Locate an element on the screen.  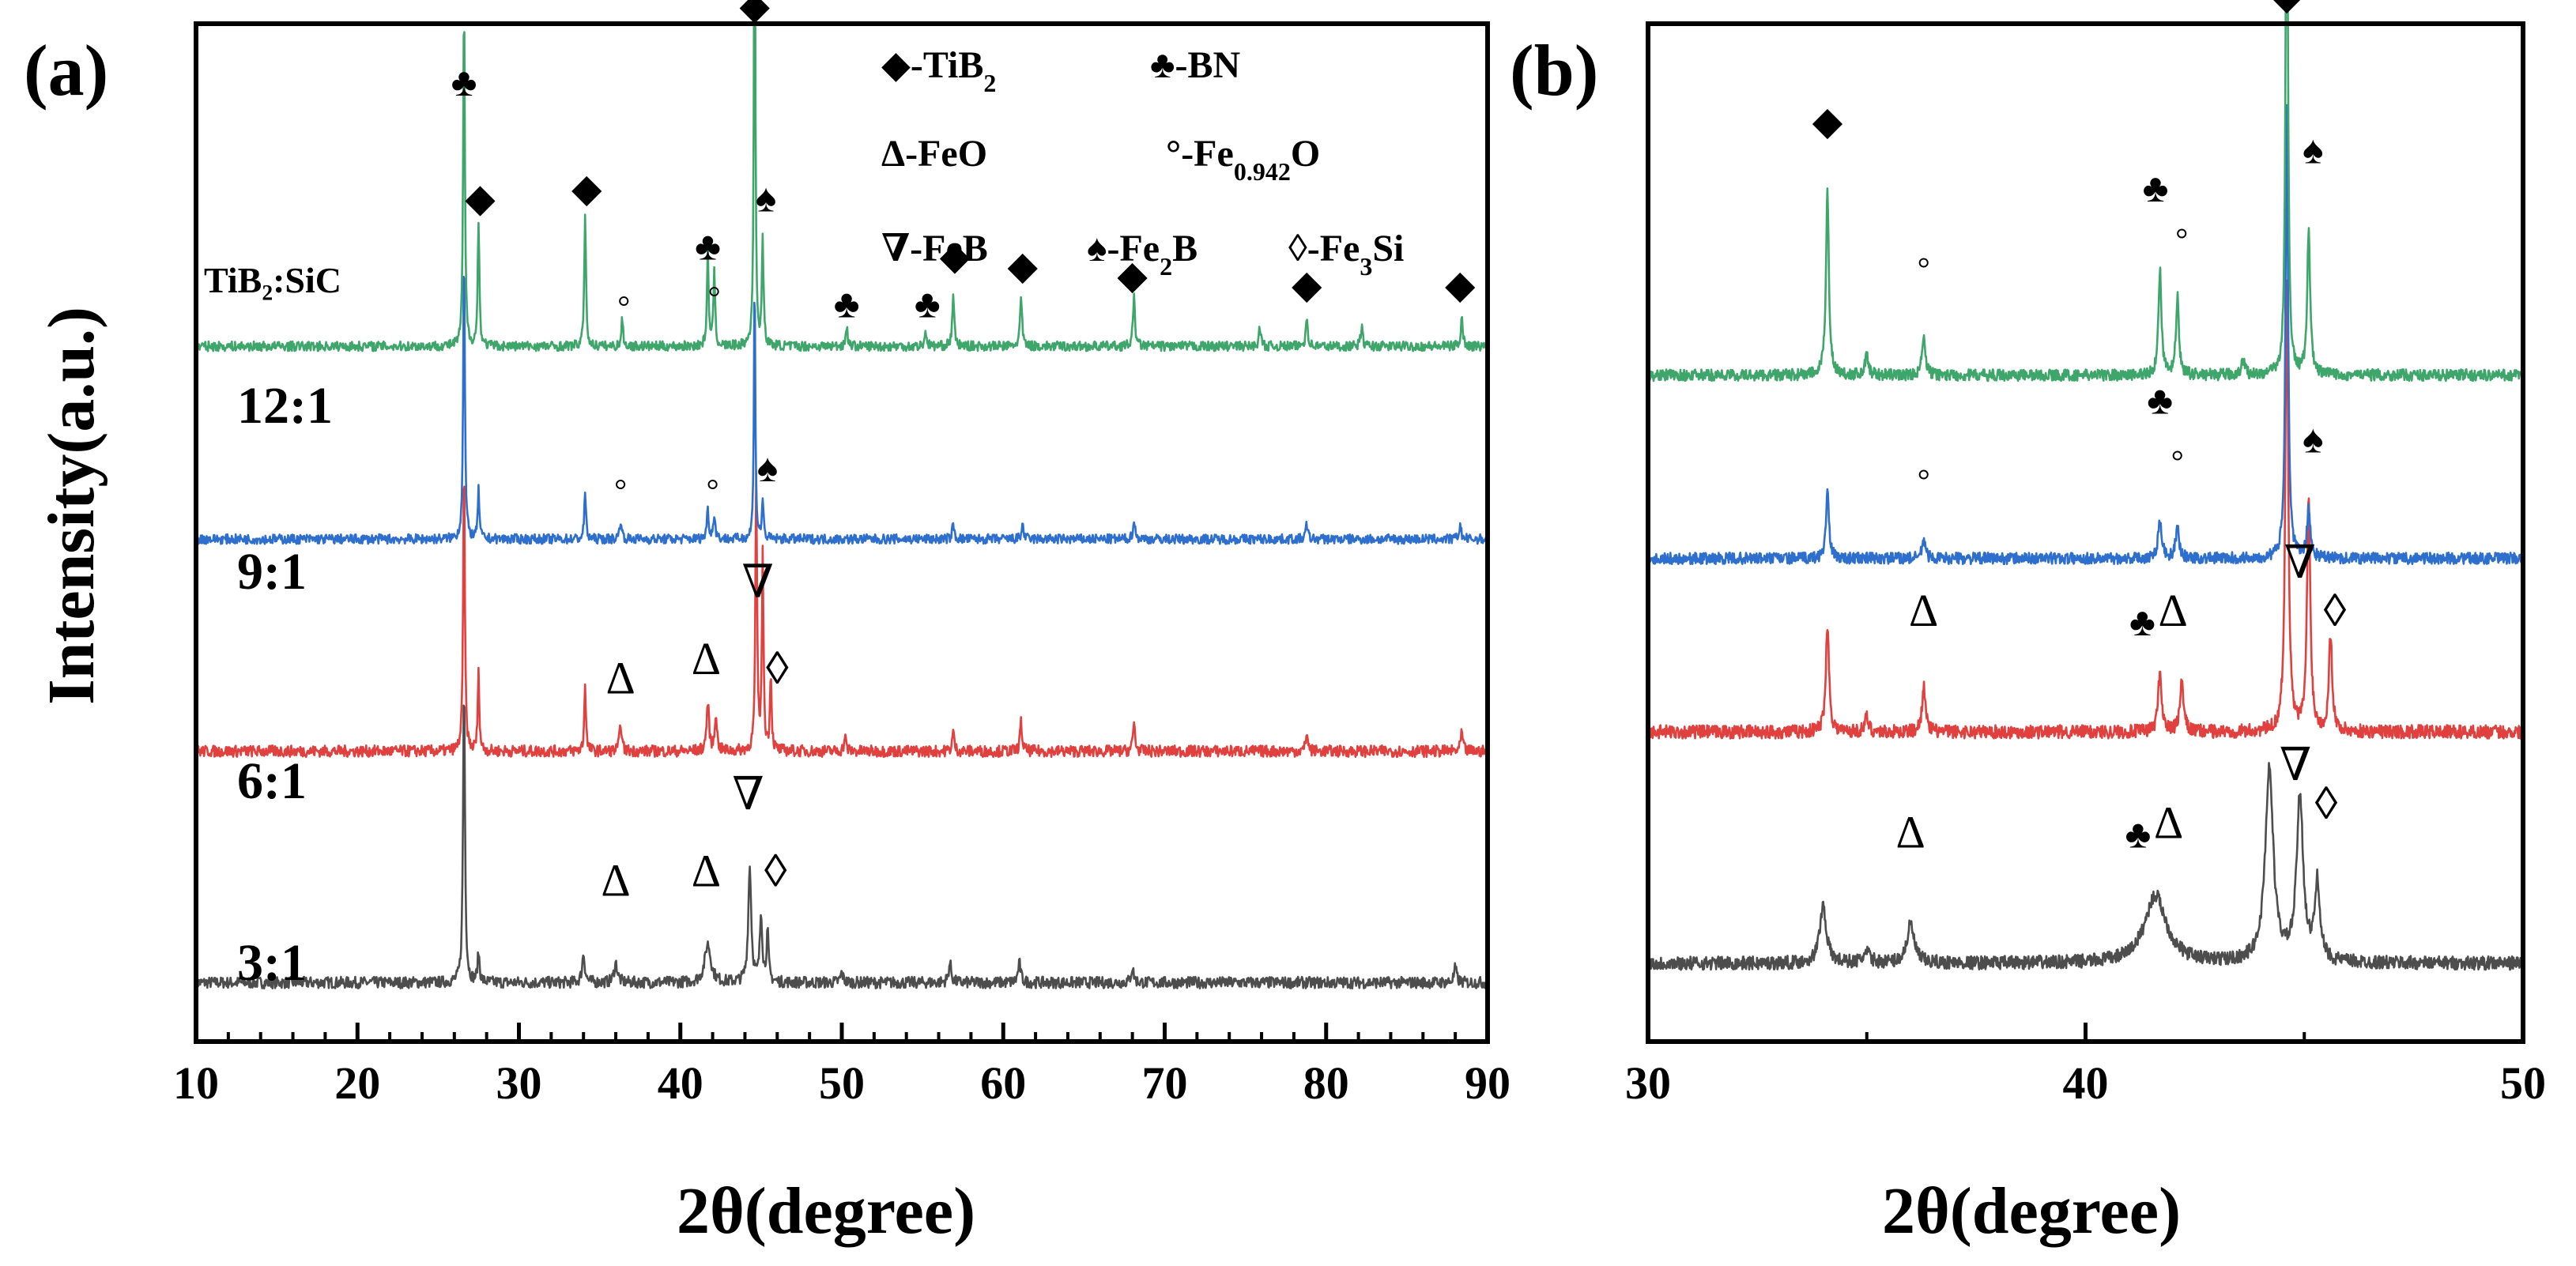
legend-entry: ◆-TiB2 is located at coordinates (938, 70).